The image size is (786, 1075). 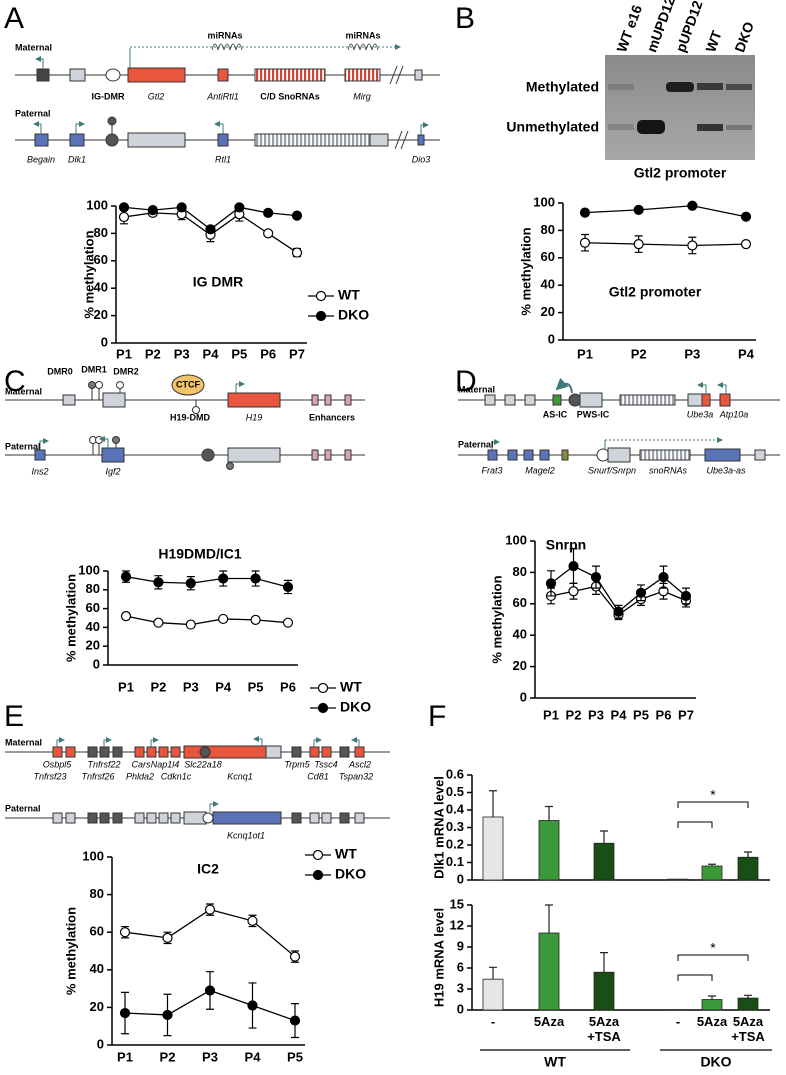 I want to click on gene-label: Mirg, so click(x=362, y=96).